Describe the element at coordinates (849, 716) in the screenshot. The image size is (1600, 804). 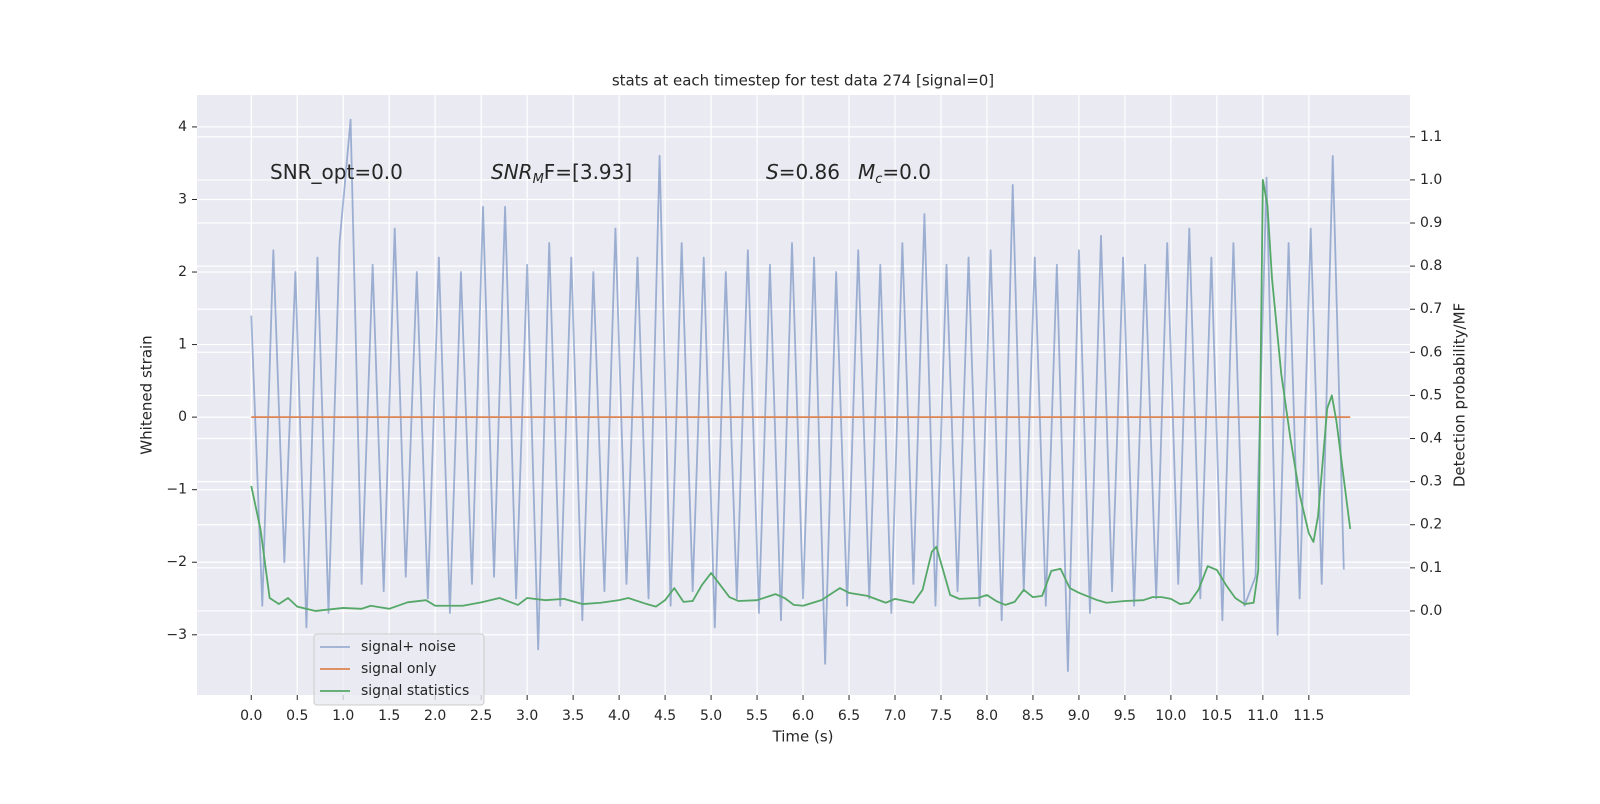
I see `x-tick-label: 6.5` at that location.